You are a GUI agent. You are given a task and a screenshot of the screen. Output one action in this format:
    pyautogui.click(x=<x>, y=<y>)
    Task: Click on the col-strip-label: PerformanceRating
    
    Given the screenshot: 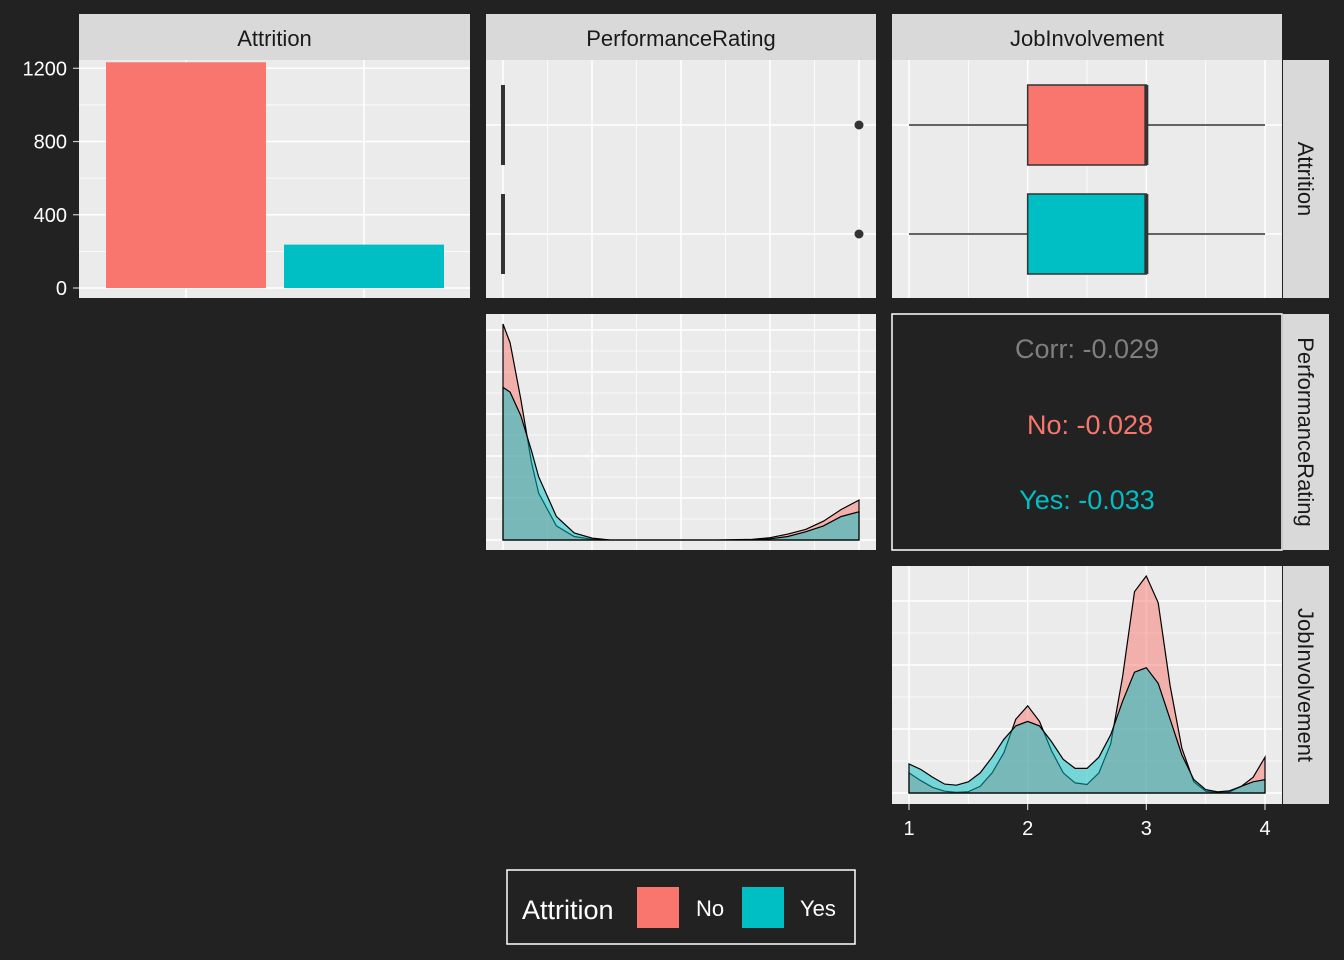 What is the action you would take?
    pyautogui.click(x=681, y=38)
    